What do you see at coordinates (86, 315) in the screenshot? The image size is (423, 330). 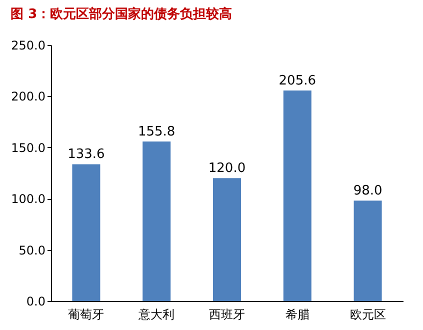 I see `x-tick-label: 葡萄牙` at bounding box center [86, 315].